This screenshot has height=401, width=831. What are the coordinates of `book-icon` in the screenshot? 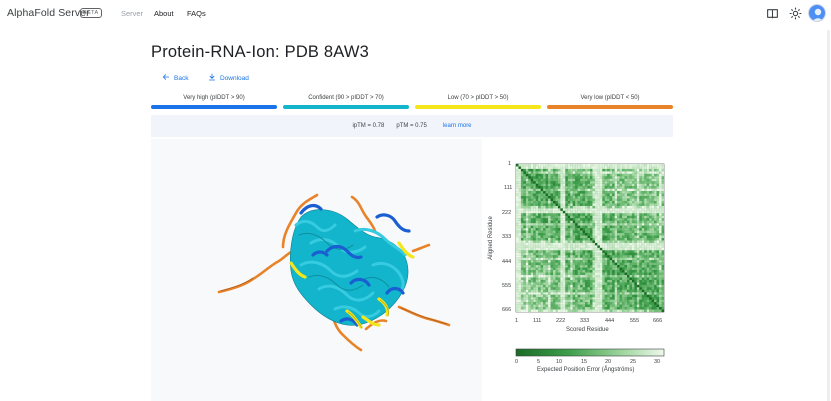 It's located at (772, 13).